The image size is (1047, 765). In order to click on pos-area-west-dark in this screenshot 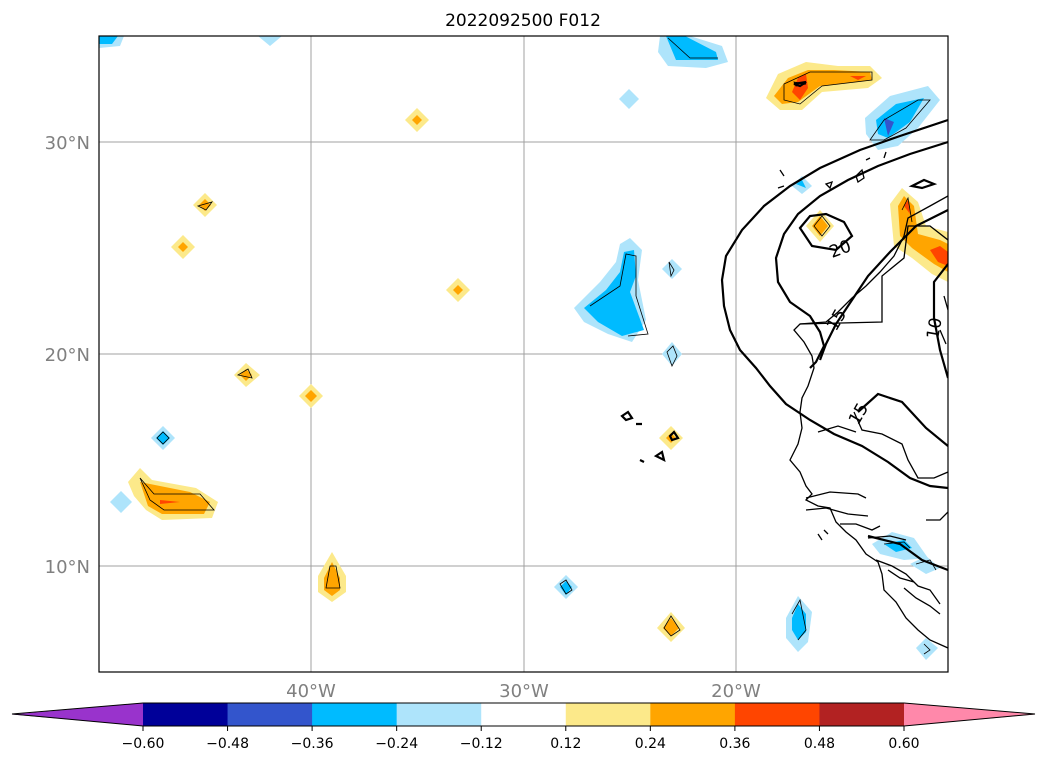, I will do `click(170, 502)`.